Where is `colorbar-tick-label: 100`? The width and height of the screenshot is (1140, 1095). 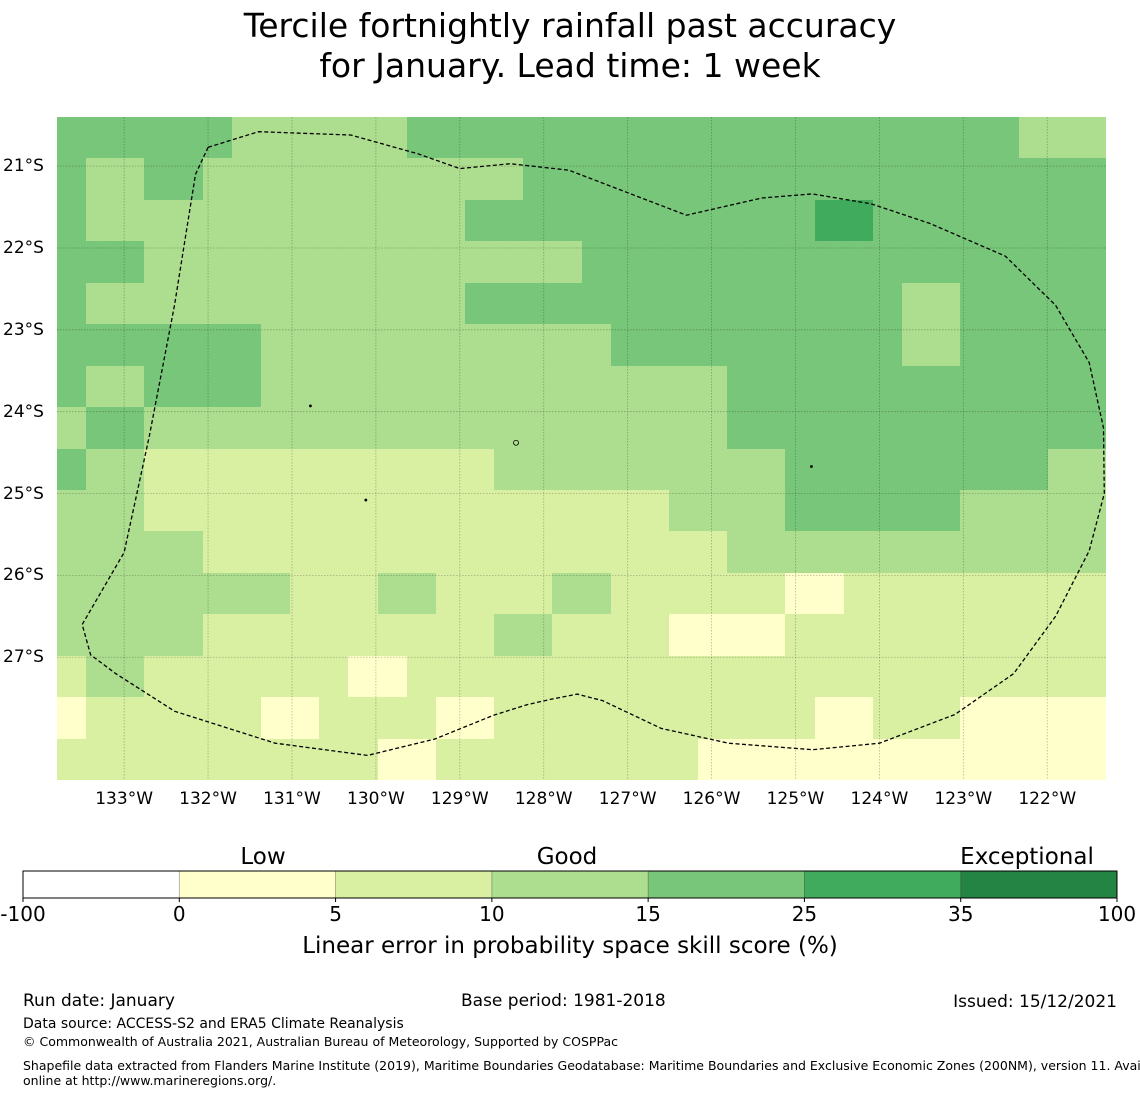
colorbar-tick-label: 100 is located at coordinates (1117, 914).